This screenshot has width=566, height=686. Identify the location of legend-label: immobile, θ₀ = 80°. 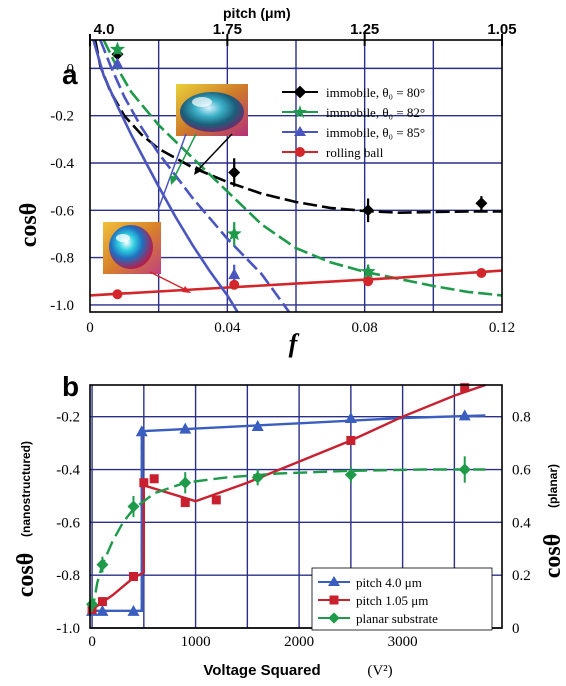
(375, 92).